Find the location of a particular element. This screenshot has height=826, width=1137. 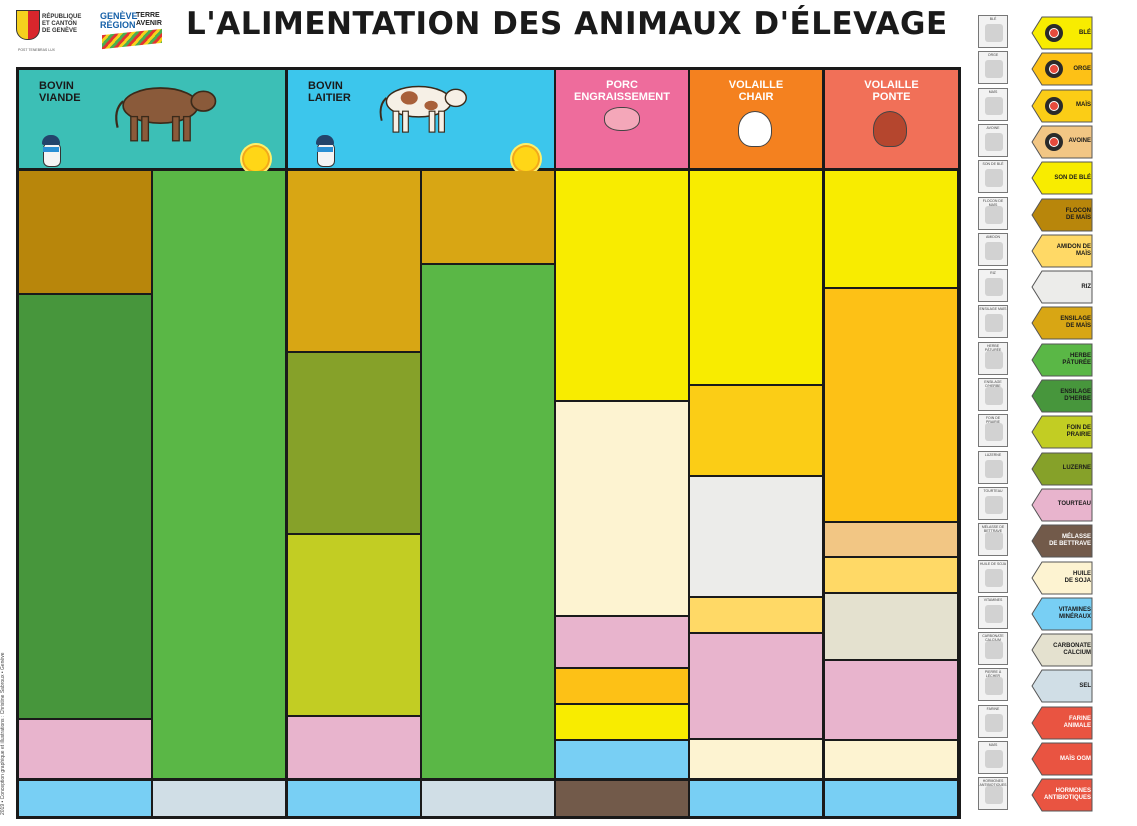

feed-thumbnail: PIERRE À LÉCHER is located at coordinates (993, 685).